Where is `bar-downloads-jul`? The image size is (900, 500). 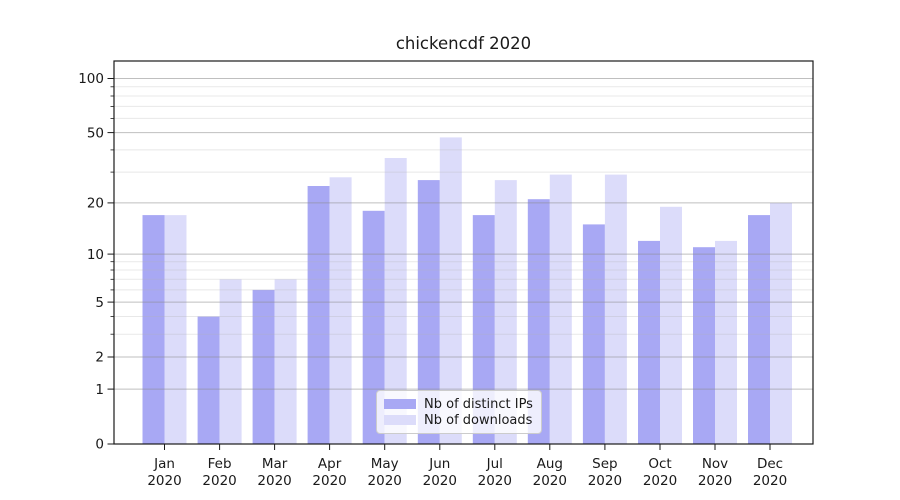 bar-downloads-jul is located at coordinates (505, 312).